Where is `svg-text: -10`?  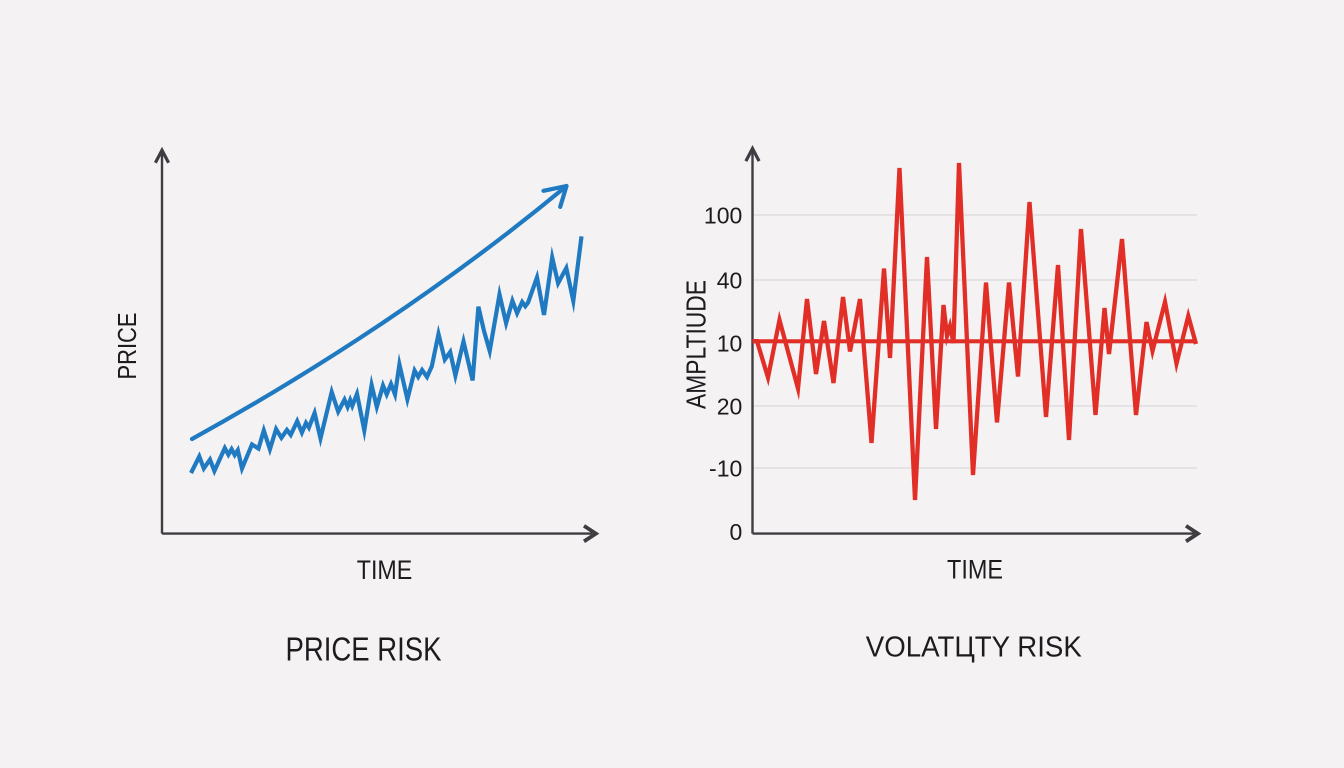 svg-text: -10 is located at coordinates (725, 468).